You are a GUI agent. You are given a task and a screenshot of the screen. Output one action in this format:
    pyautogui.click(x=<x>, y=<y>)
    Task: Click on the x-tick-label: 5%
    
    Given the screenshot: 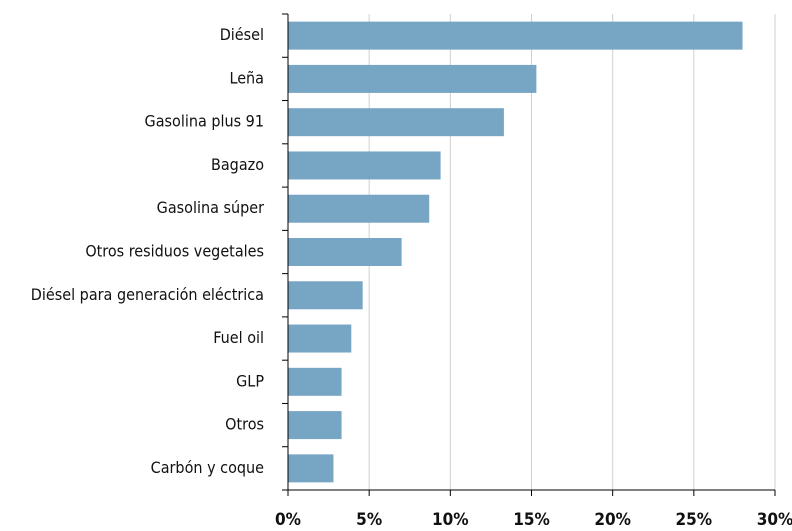 What is the action you would take?
    pyautogui.click(x=369, y=520)
    